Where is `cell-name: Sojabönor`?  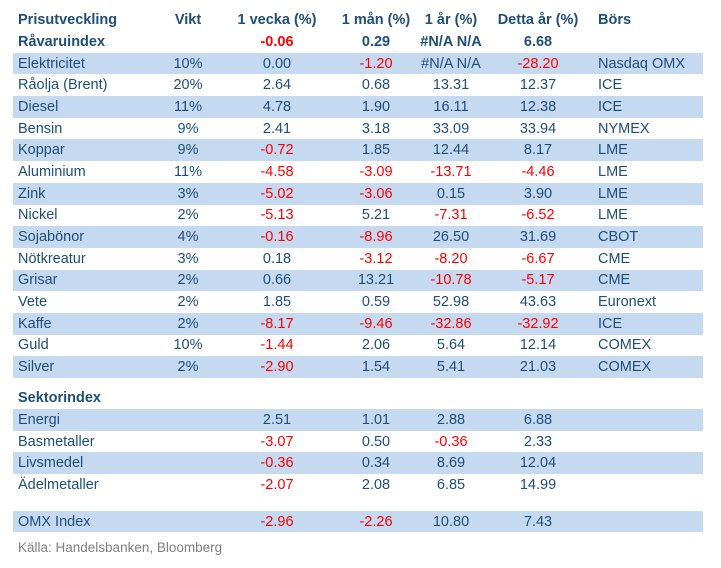
cell-name: Sojabönor is located at coordinates (85, 237).